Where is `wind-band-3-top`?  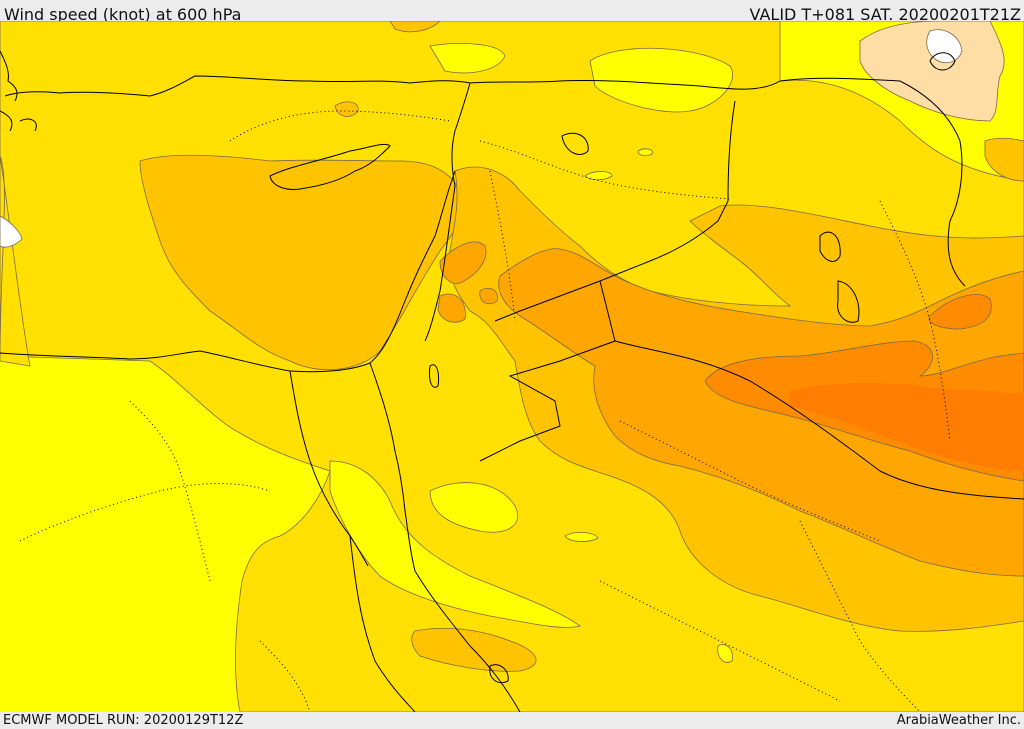
wind-band-3-top is located at coordinates (415, 27).